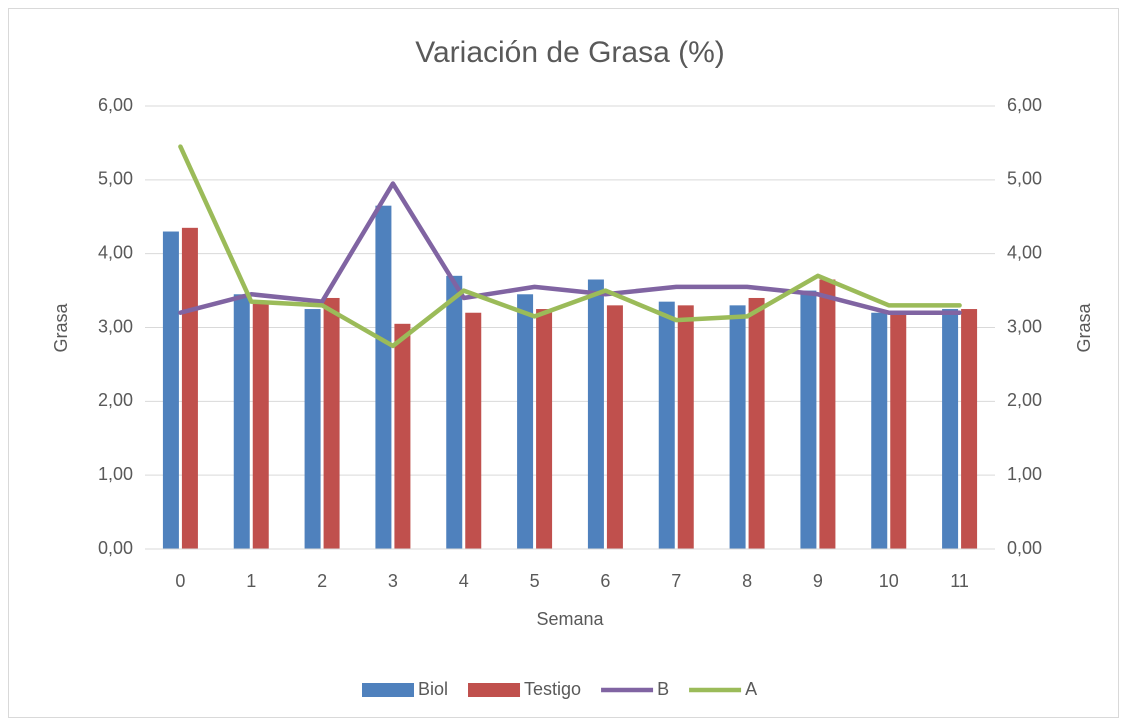 This screenshot has width=1127, height=726. I want to click on x-tick-label: 7, so click(676, 581).